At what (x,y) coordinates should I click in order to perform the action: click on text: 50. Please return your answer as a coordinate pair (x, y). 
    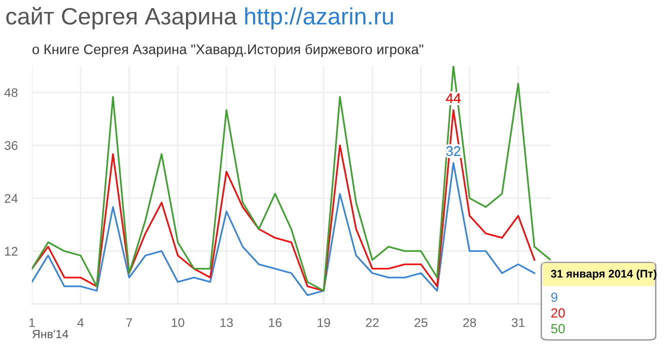
    Looking at the image, I should click on (558, 329).